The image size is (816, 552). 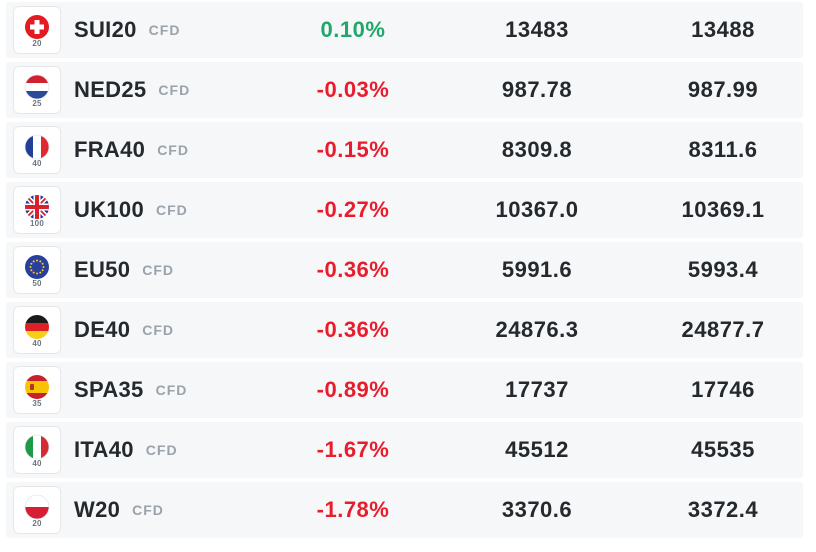 I want to click on buy-price: 13488, so click(x=723, y=29).